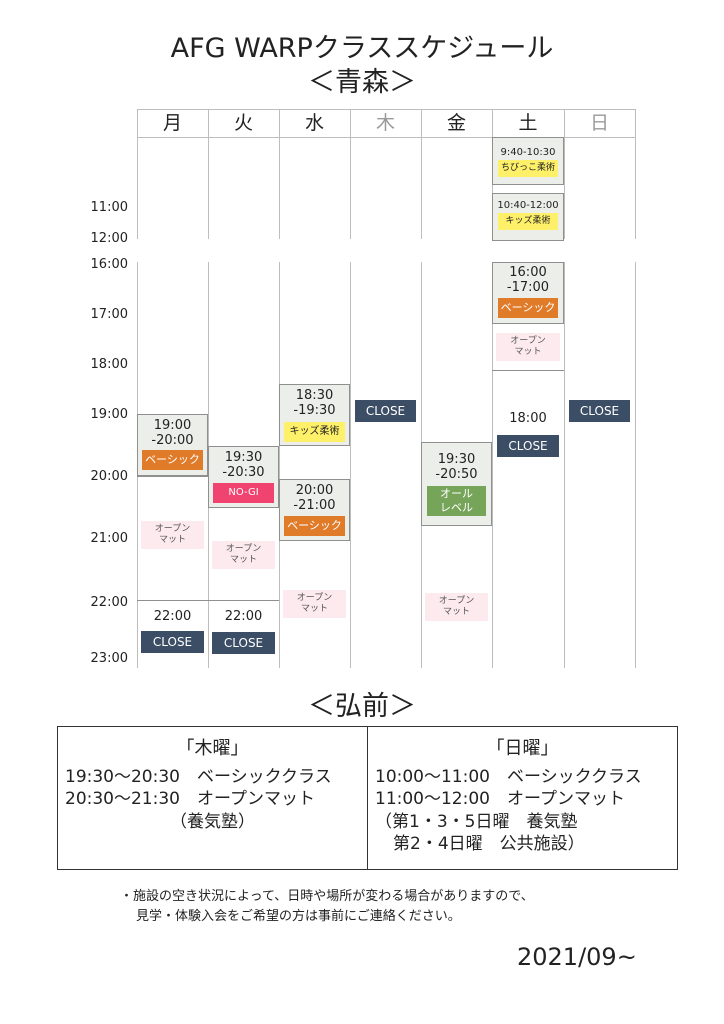 Image resolution: width=724 pixels, height=1024 pixels. Describe the element at coordinates (489, 844) in the screenshot. I see `sunday-note: 第2・4日曜 公共施設）` at that location.